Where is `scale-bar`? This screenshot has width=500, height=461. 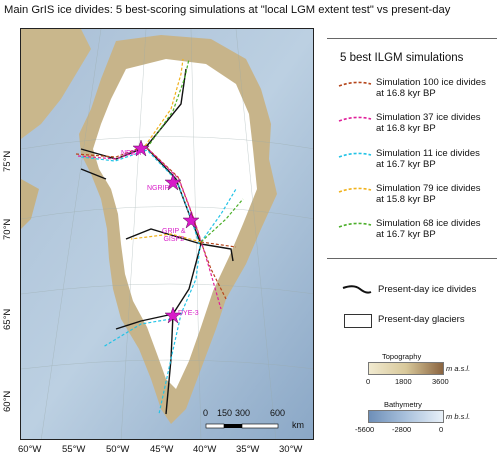
scale-bar is located at coordinates (242, 426).